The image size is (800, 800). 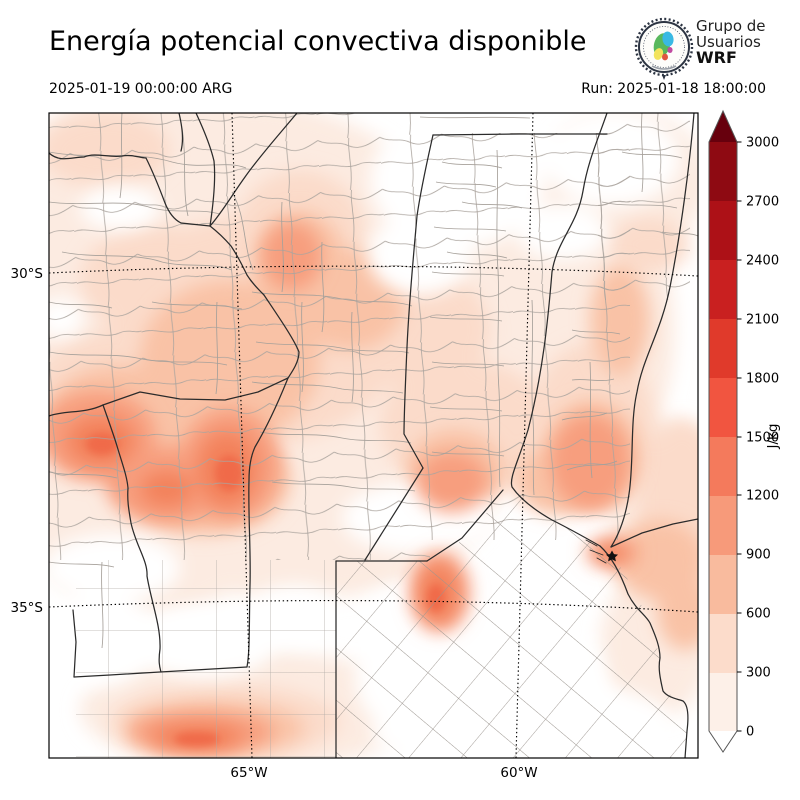 I want to click on cbar-tick-2400: 2400, so click(x=762, y=261).